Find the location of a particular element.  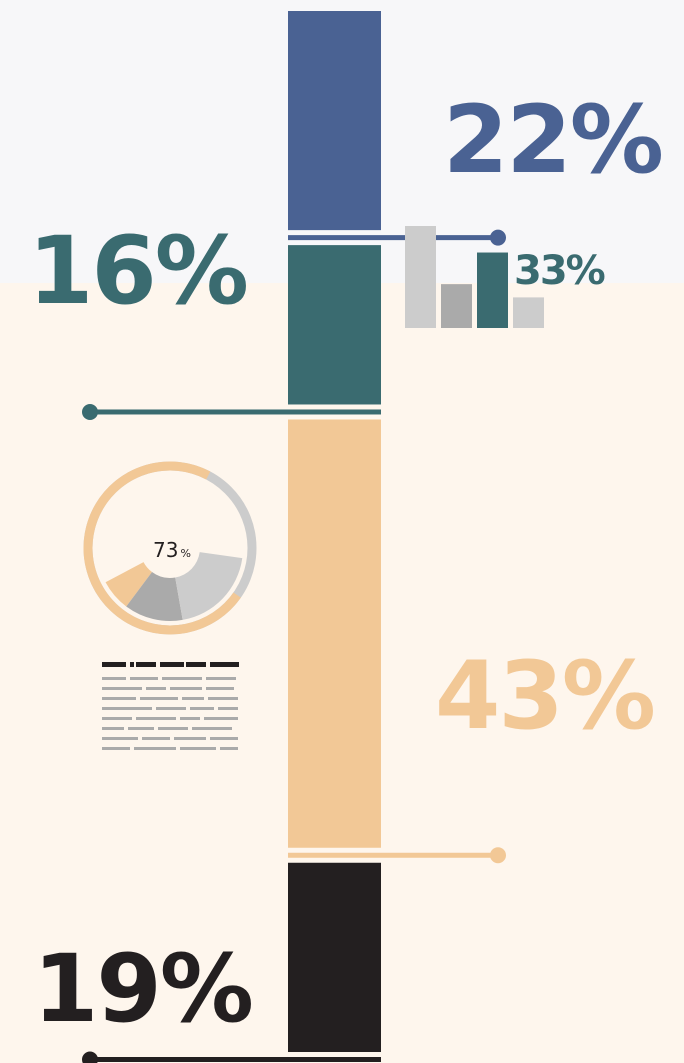

mini-bar-label: 33% is located at coordinates (559, 271).